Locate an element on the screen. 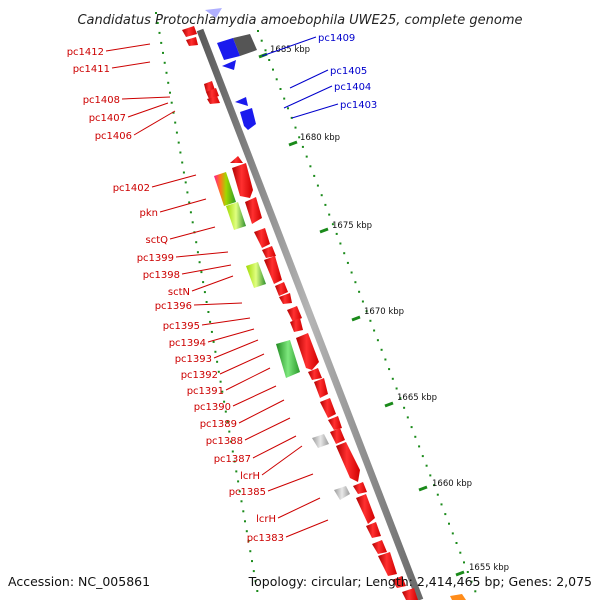 This screenshot has width=600, height=600. gene-label: pc1398 is located at coordinates (161, 275).